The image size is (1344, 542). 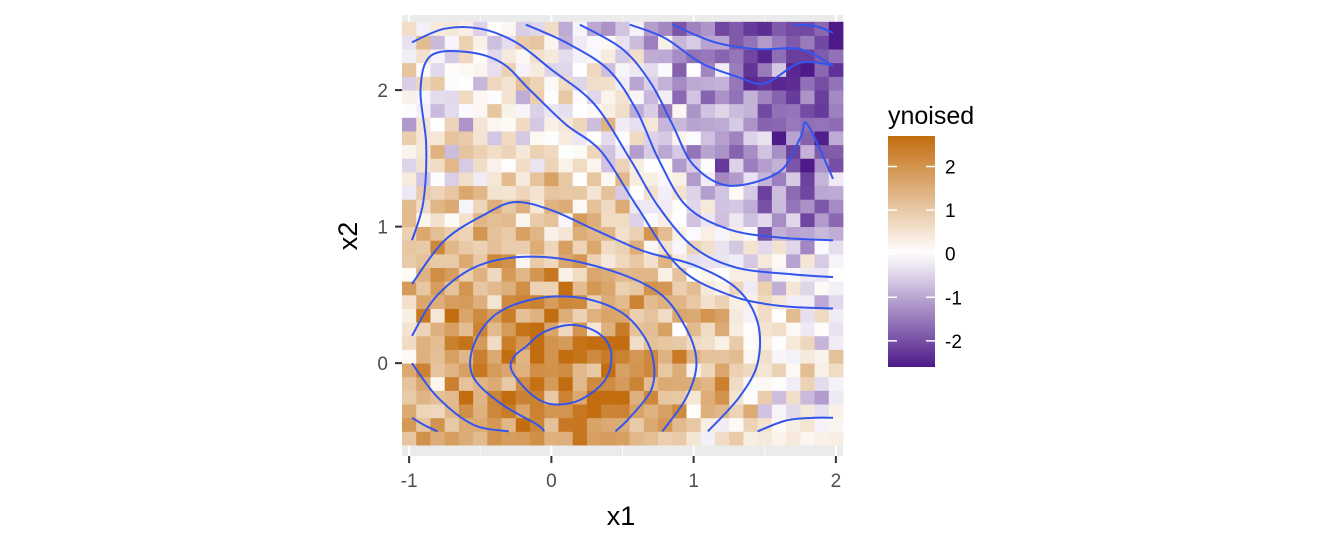 What do you see at coordinates (348, 236) in the screenshot?
I see `y-axis-title: x2` at bounding box center [348, 236].